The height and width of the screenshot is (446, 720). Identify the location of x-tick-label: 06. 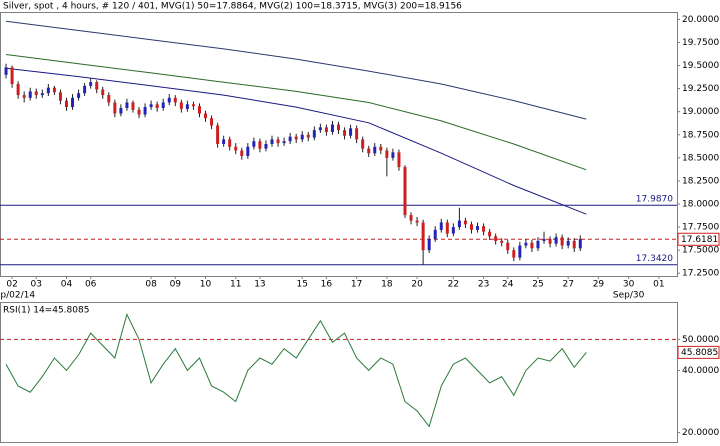
(91, 285).